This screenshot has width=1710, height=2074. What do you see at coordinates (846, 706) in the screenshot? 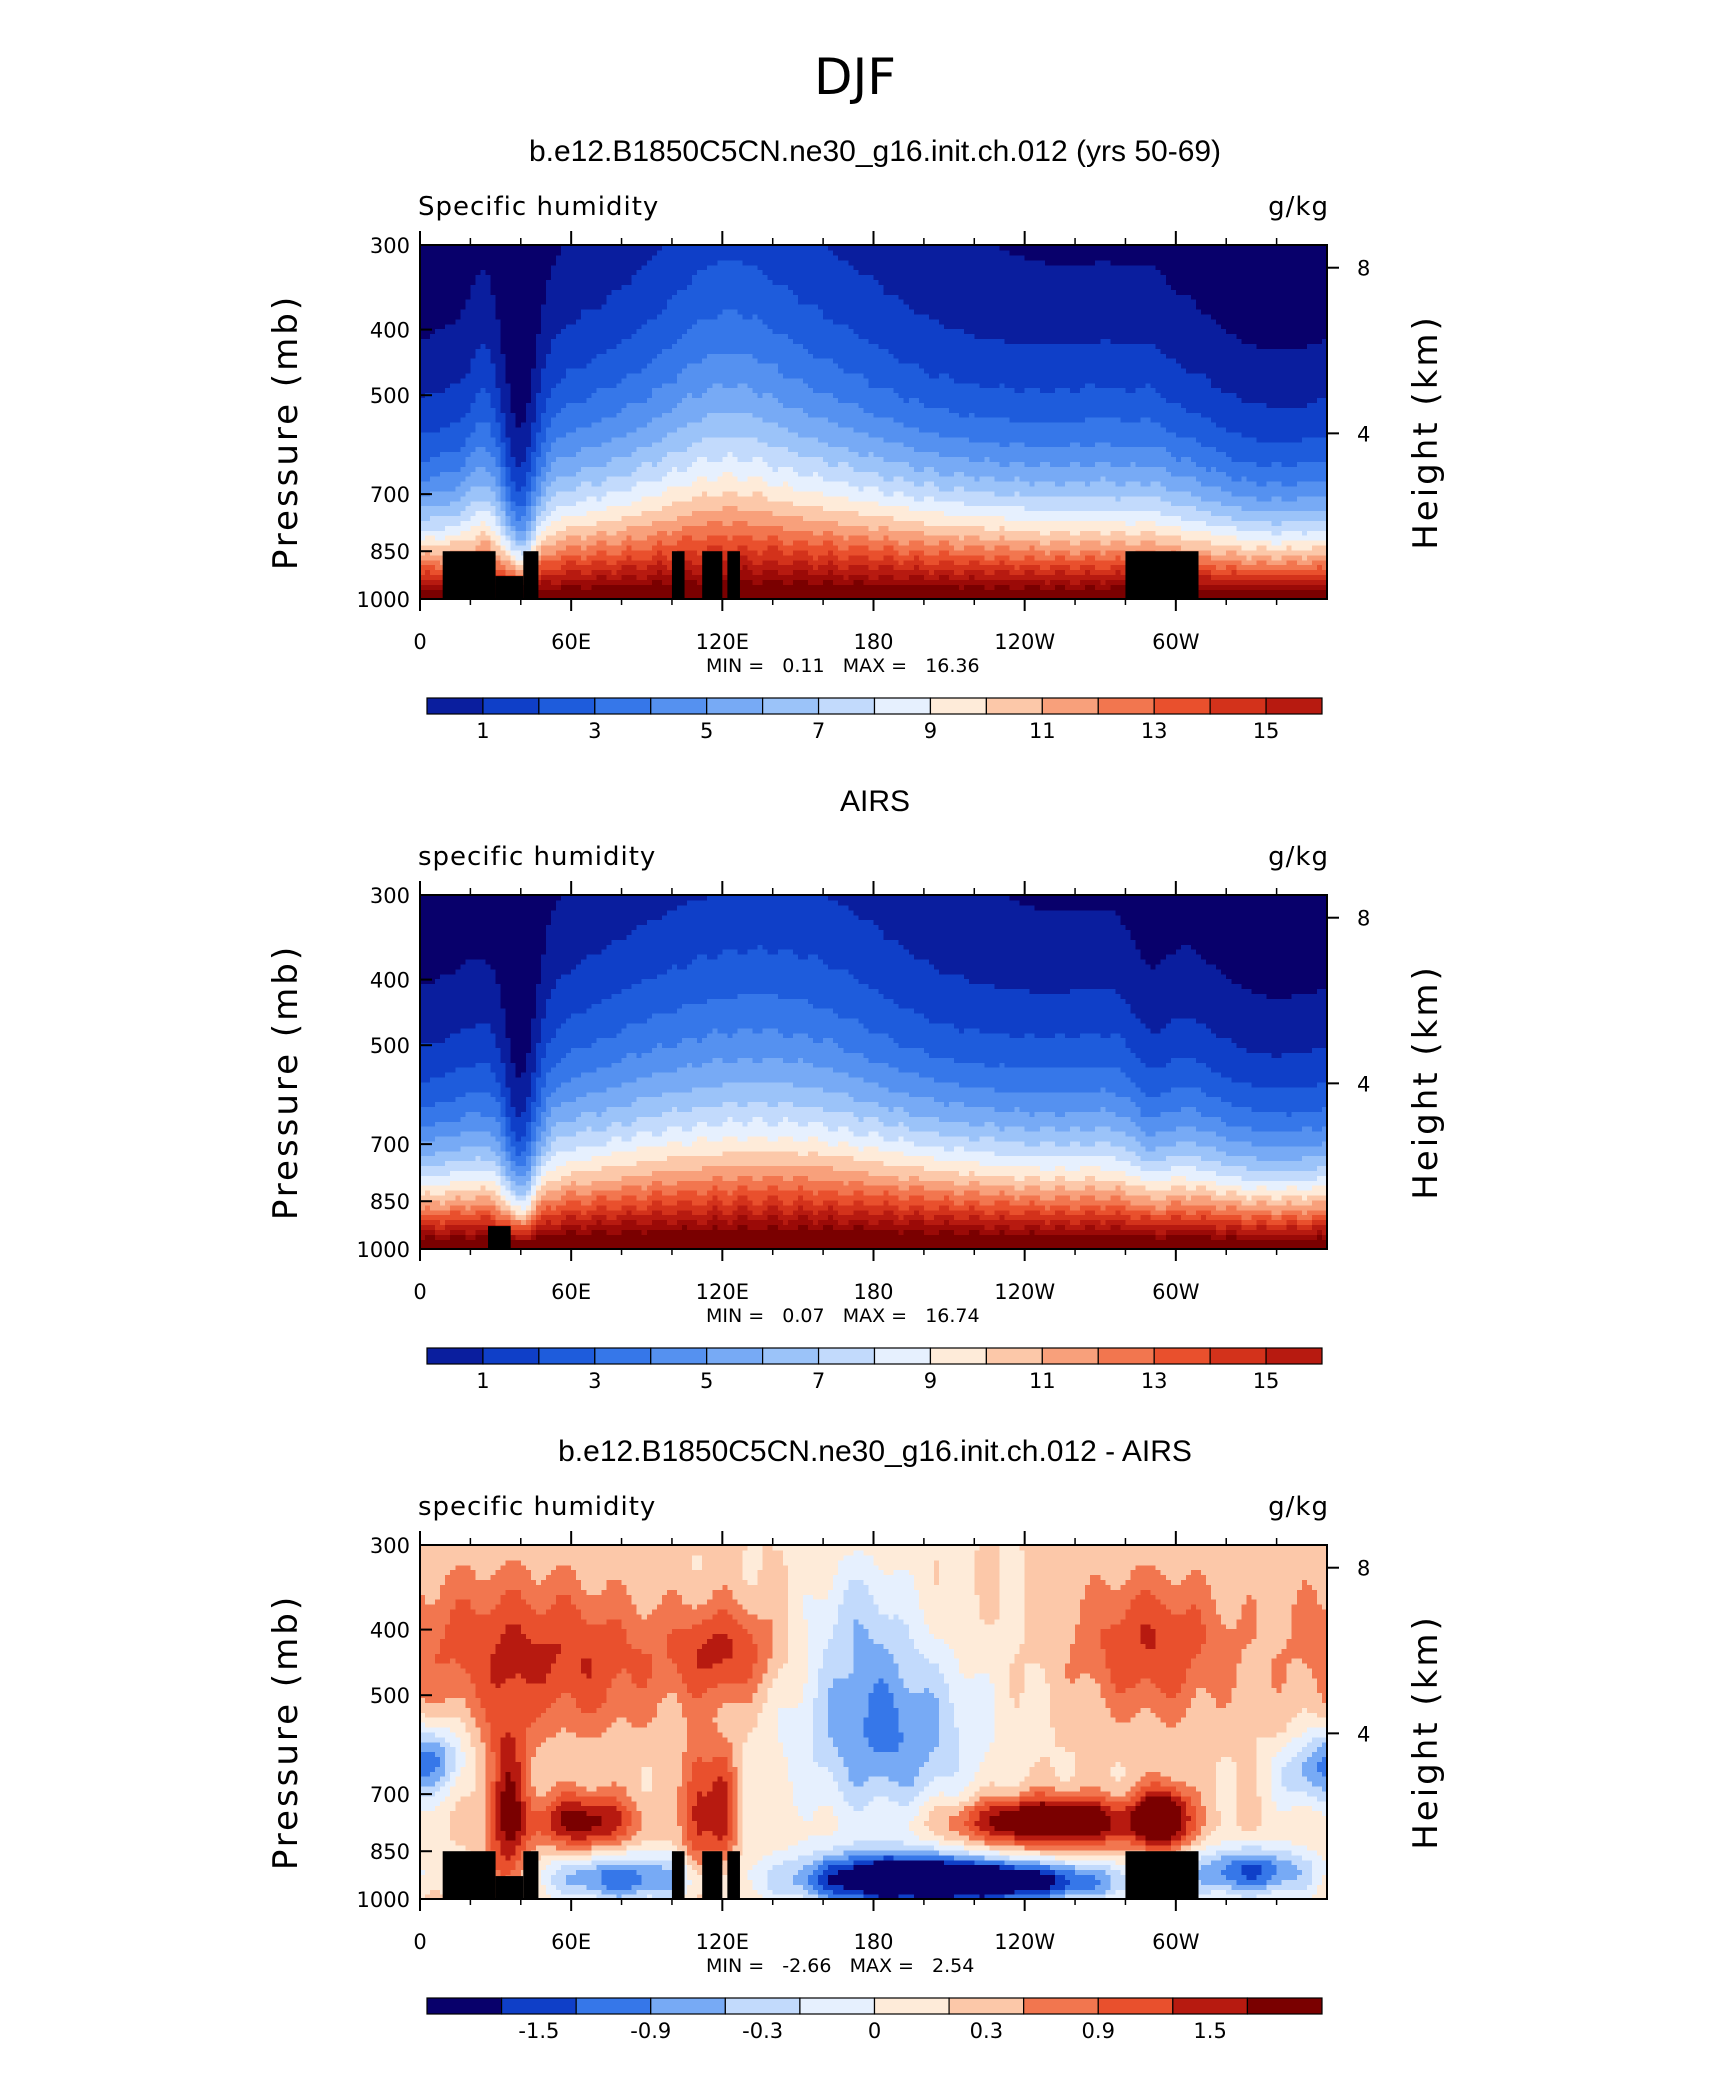
I see `colorbar-swatch` at bounding box center [846, 706].